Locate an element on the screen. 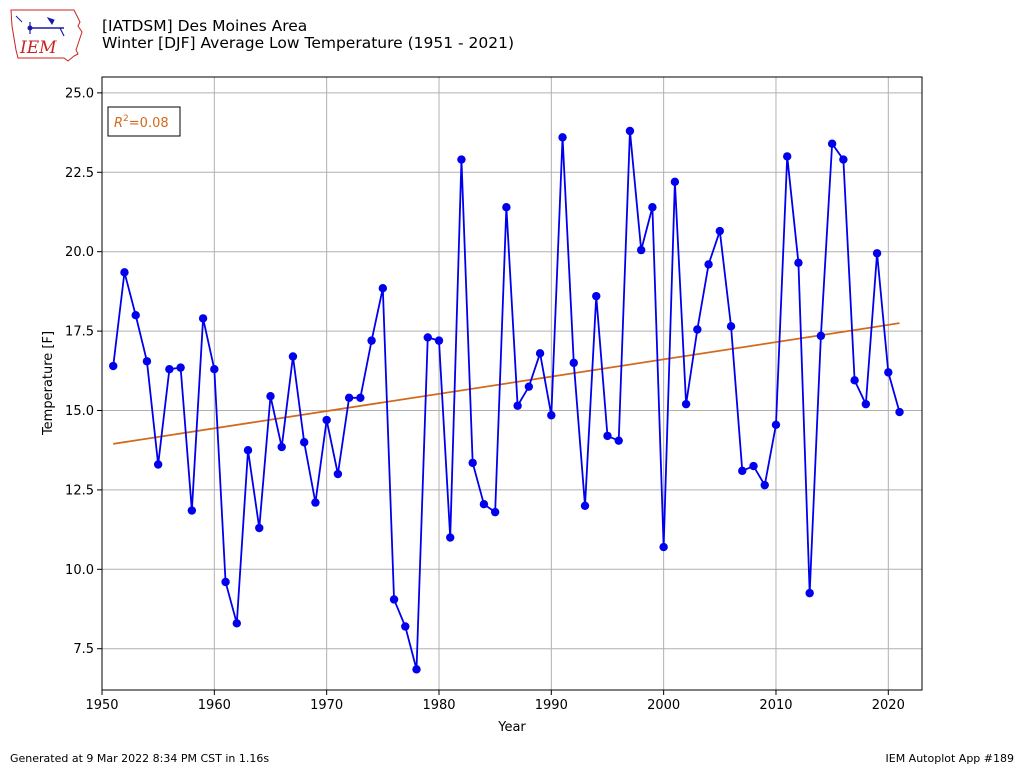 Image resolution: width=1024 pixels, height=768 pixels. y-tick-label: 10.0 is located at coordinates (79, 570).